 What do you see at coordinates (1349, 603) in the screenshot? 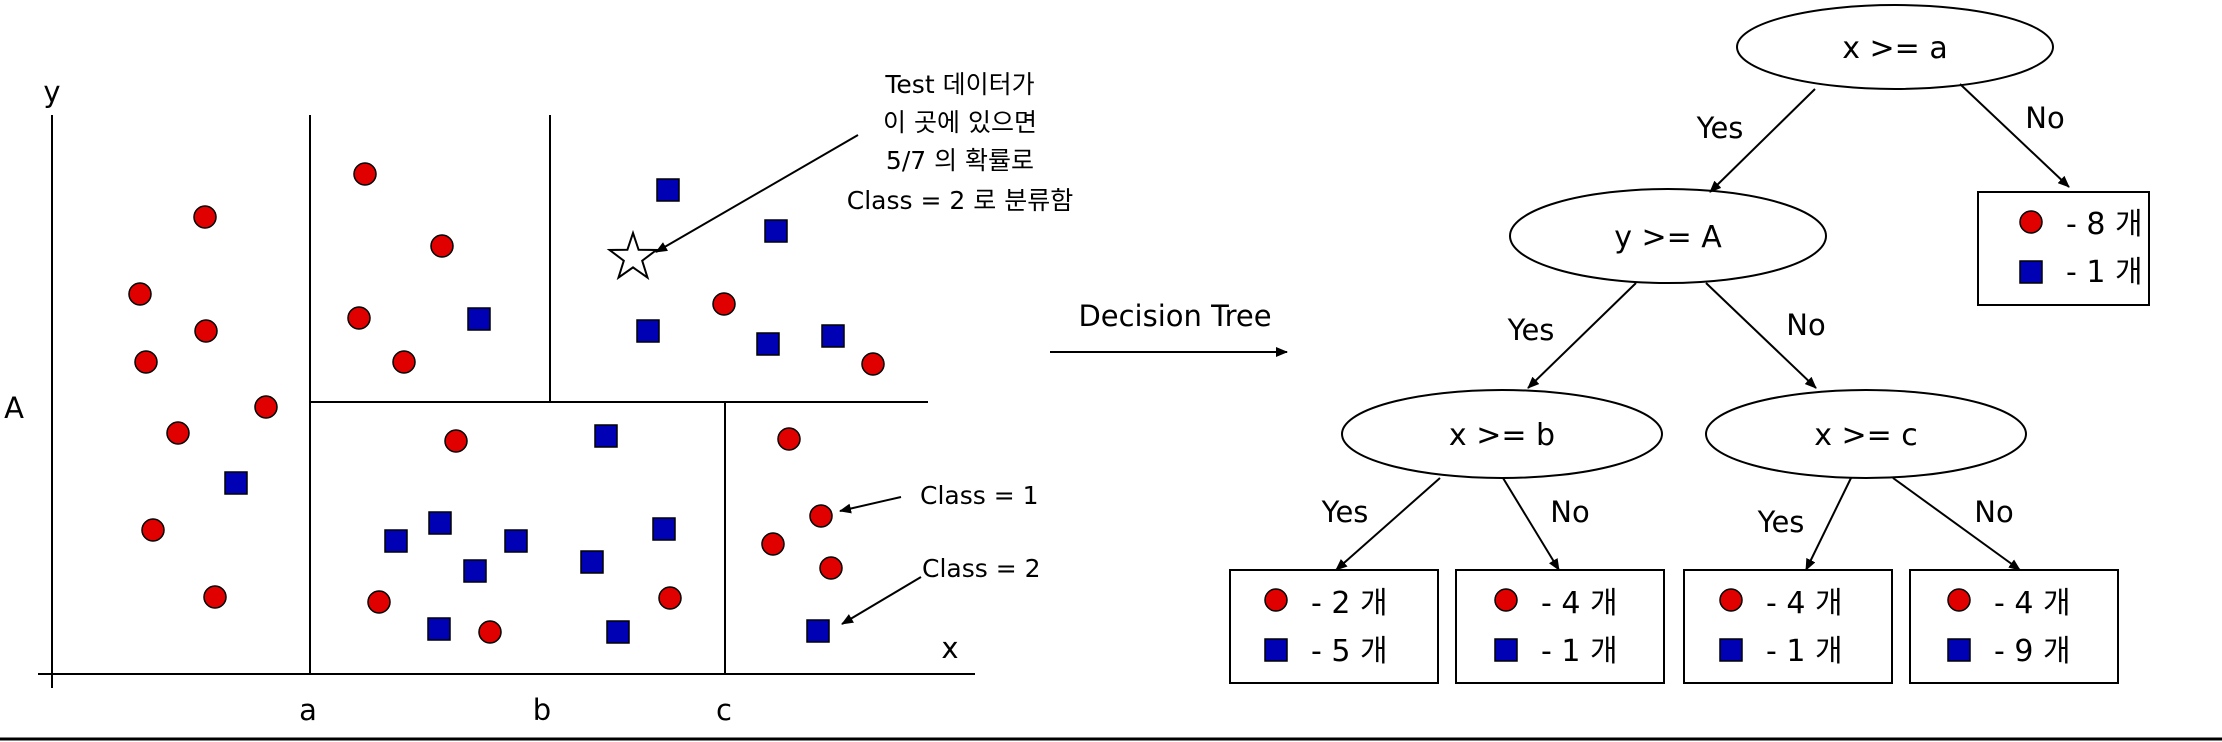
I see `leaf-count-class1: - 2 개` at bounding box center [1349, 603].